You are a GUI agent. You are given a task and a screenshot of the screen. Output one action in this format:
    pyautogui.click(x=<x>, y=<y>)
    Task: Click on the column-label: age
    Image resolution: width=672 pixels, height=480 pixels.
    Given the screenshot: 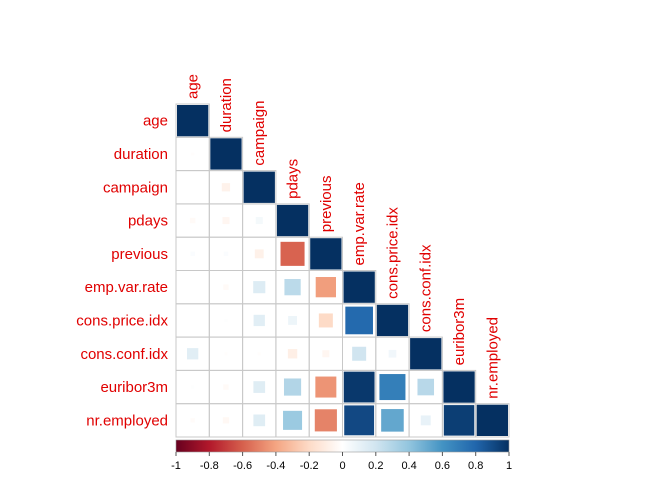 What is the action you would take?
    pyautogui.click(x=193, y=86)
    